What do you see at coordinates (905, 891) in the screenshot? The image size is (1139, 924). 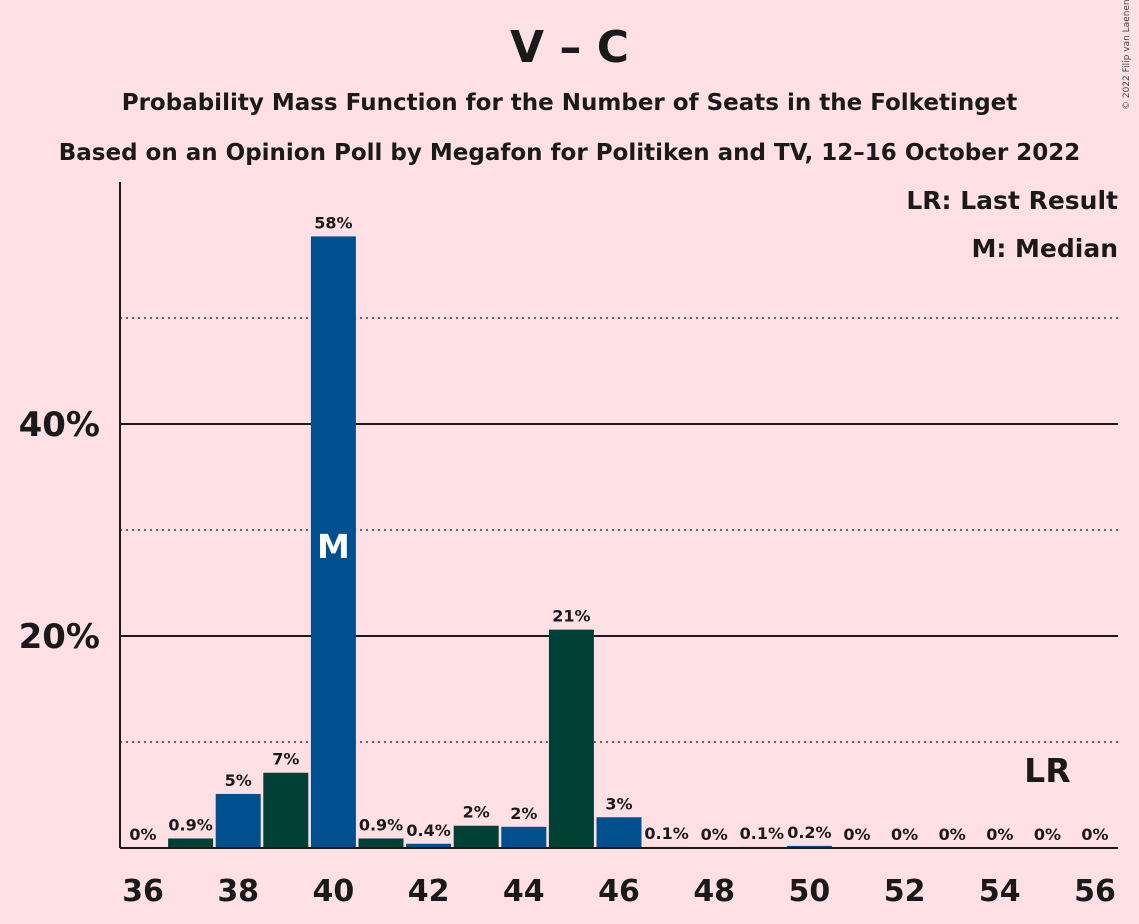 I see `x-tick-label-52: 52` at bounding box center [905, 891].